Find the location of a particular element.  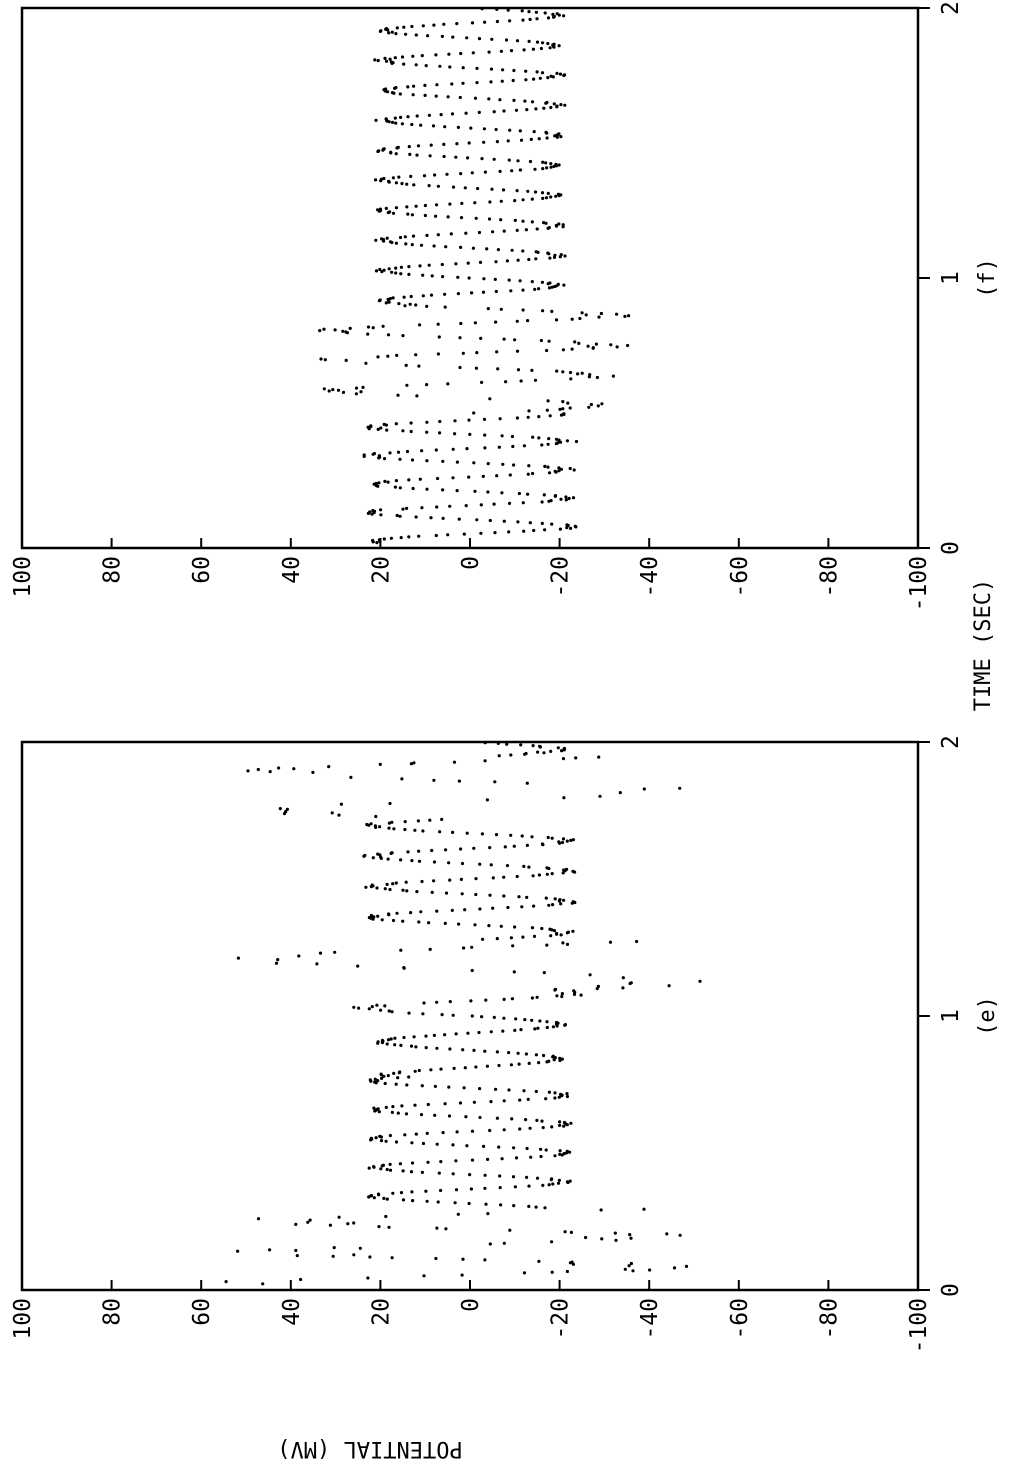

y-axis-title: POTENTIAL (MV) is located at coordinates (369, 1448).